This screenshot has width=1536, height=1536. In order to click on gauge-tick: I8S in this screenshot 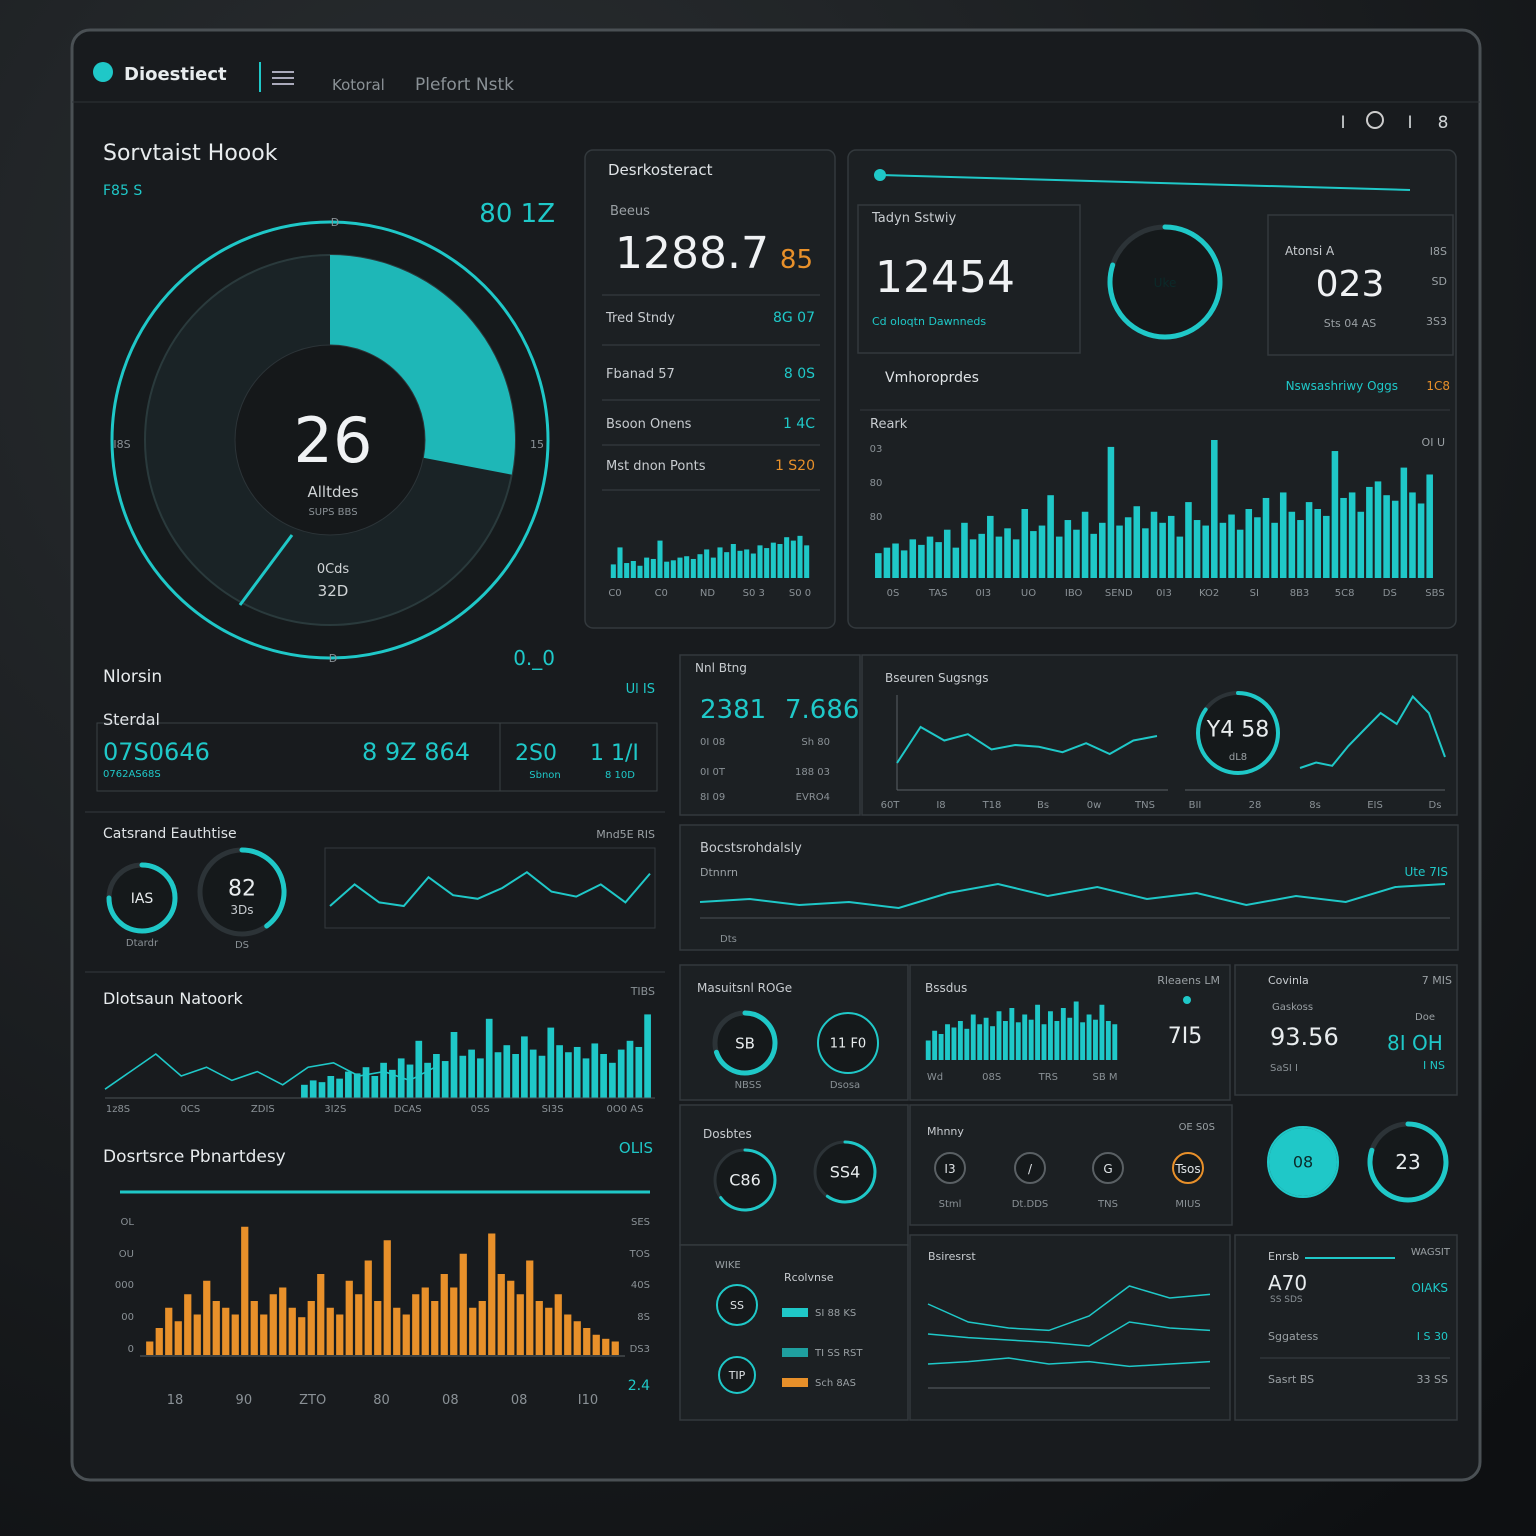, I will do `click(121, 444)`.